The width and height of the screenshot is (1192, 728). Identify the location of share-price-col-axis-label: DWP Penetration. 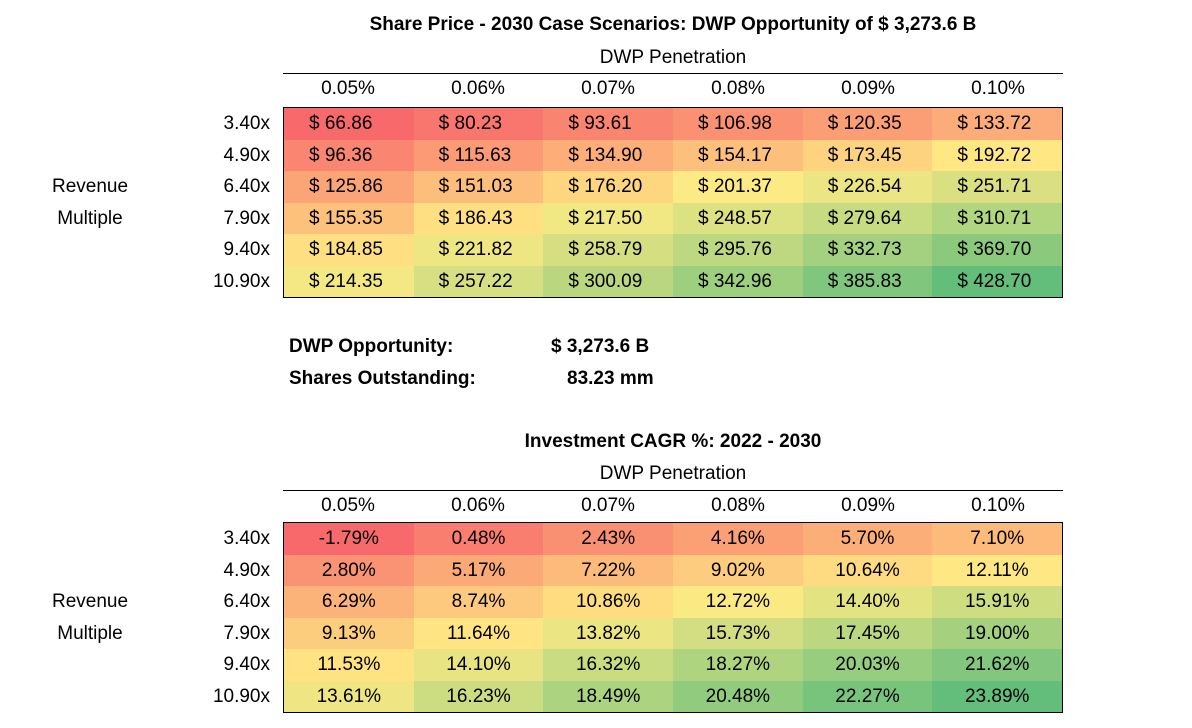
(673, 57).